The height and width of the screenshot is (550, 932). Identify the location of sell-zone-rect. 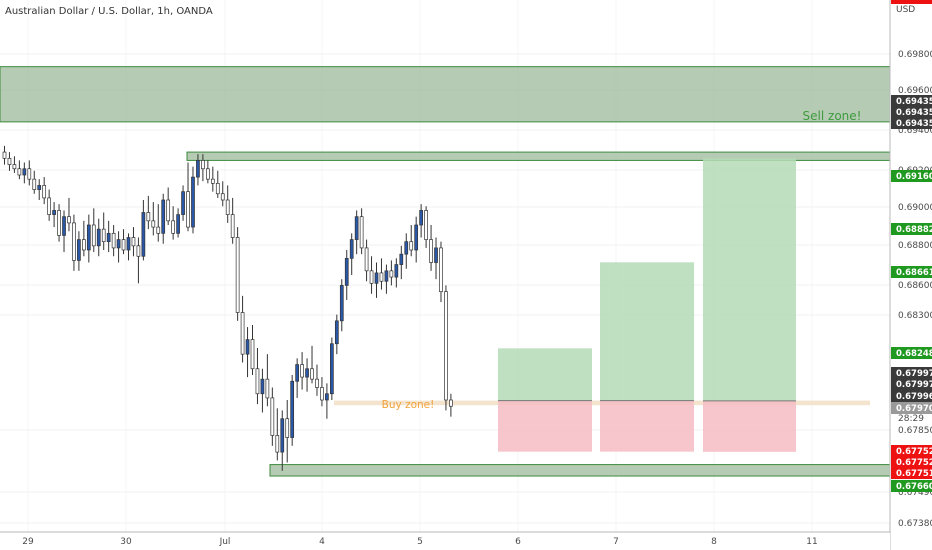
(445, 94).